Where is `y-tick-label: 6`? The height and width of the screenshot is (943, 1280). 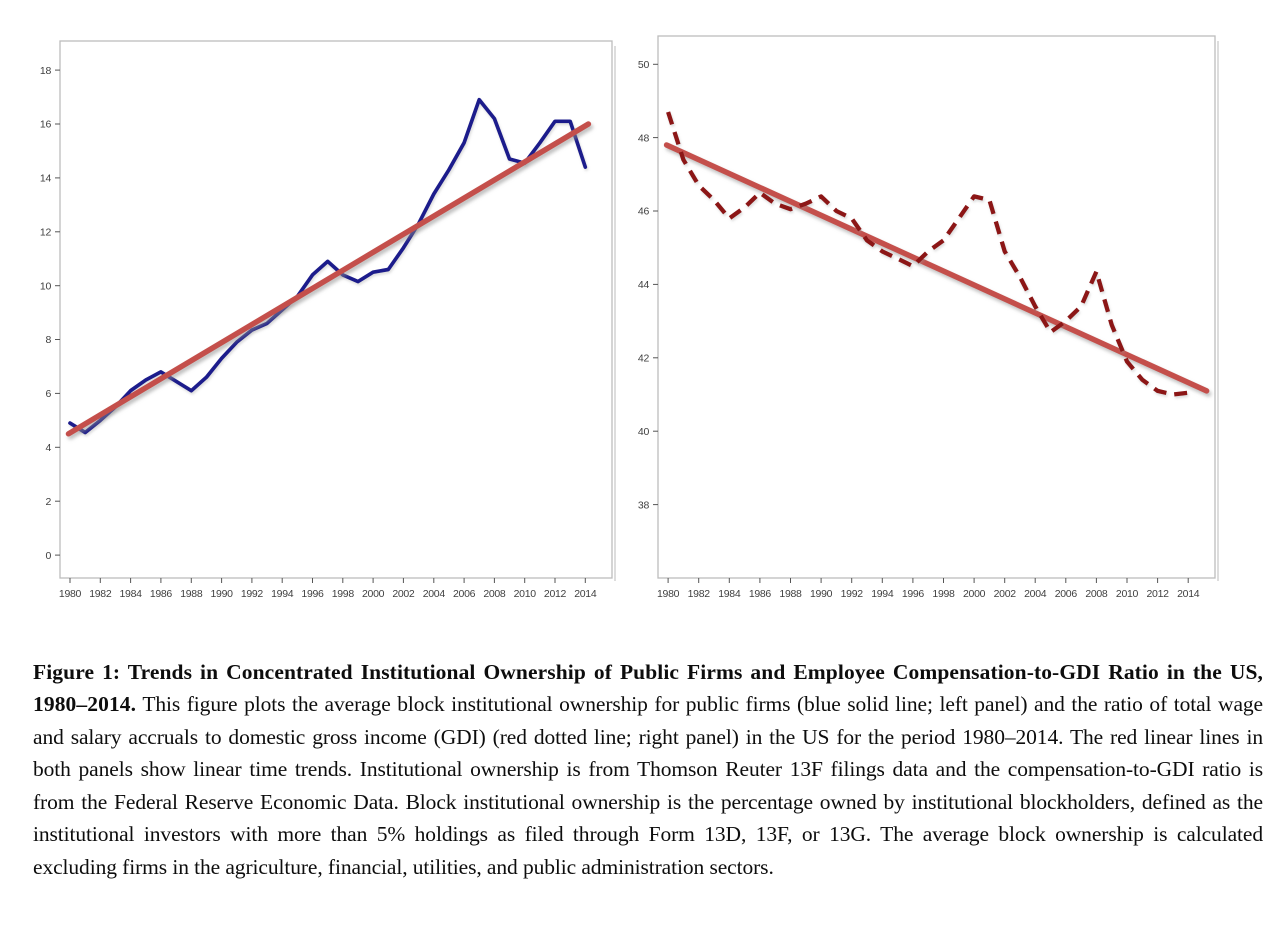 y-tick-label: 6 is located at coordinates (48, 394).